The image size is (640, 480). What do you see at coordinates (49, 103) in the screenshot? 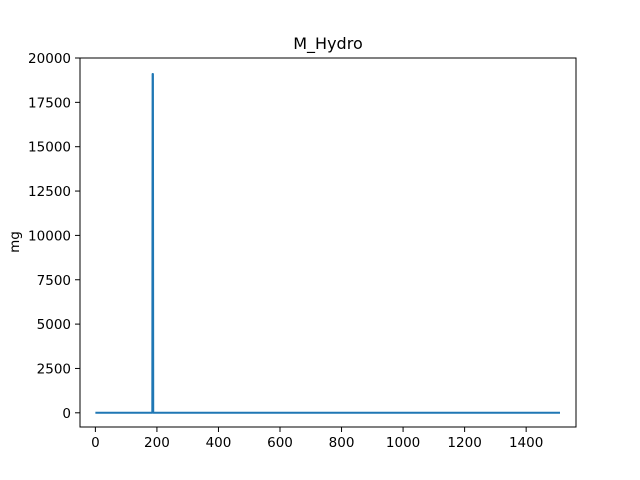
I see `y-tick-label: 17500` at bounding box center [49, 103].